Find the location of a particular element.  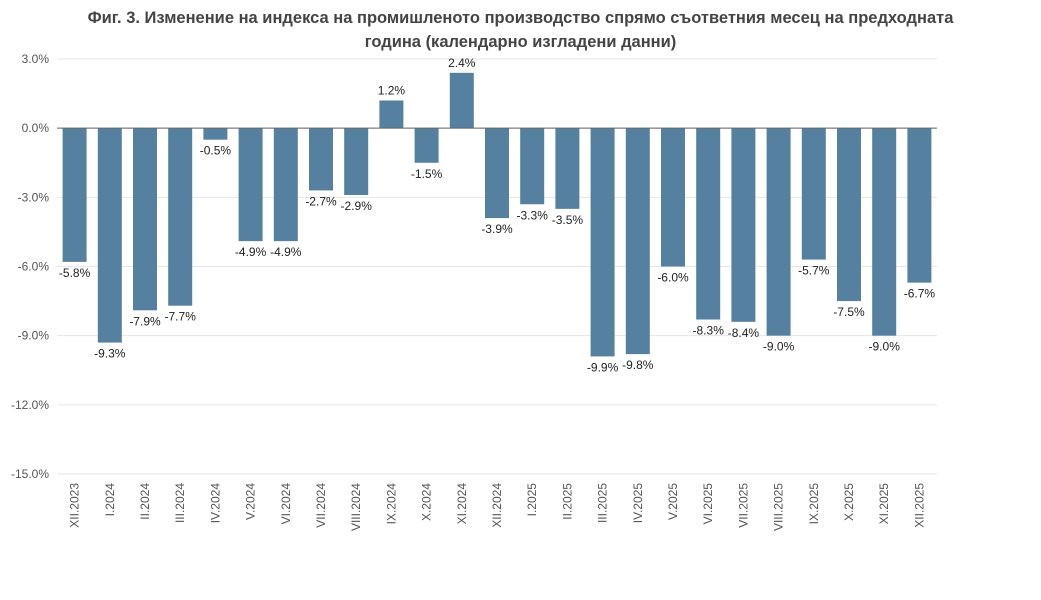

data-label: -8.4% is located at coordinates (744, 333).